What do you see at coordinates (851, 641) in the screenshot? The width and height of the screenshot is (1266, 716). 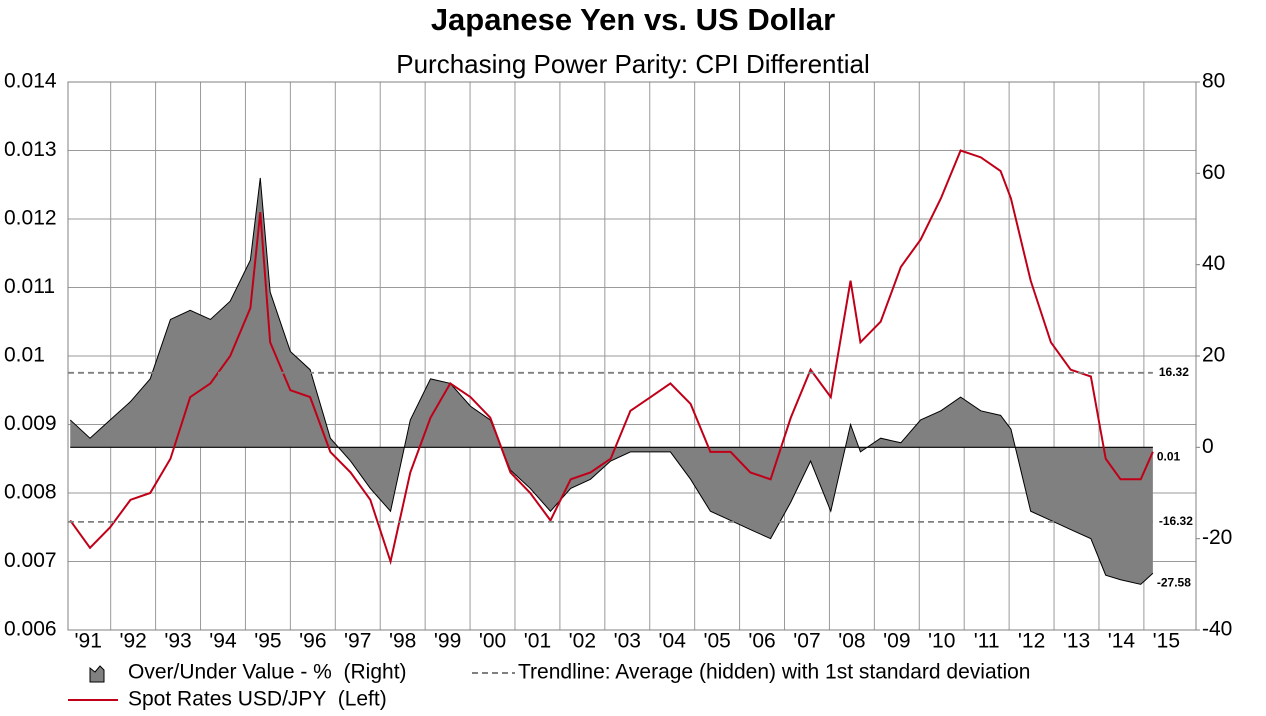 I see `x-tick-label: '08` at bounding box center [851, 641].